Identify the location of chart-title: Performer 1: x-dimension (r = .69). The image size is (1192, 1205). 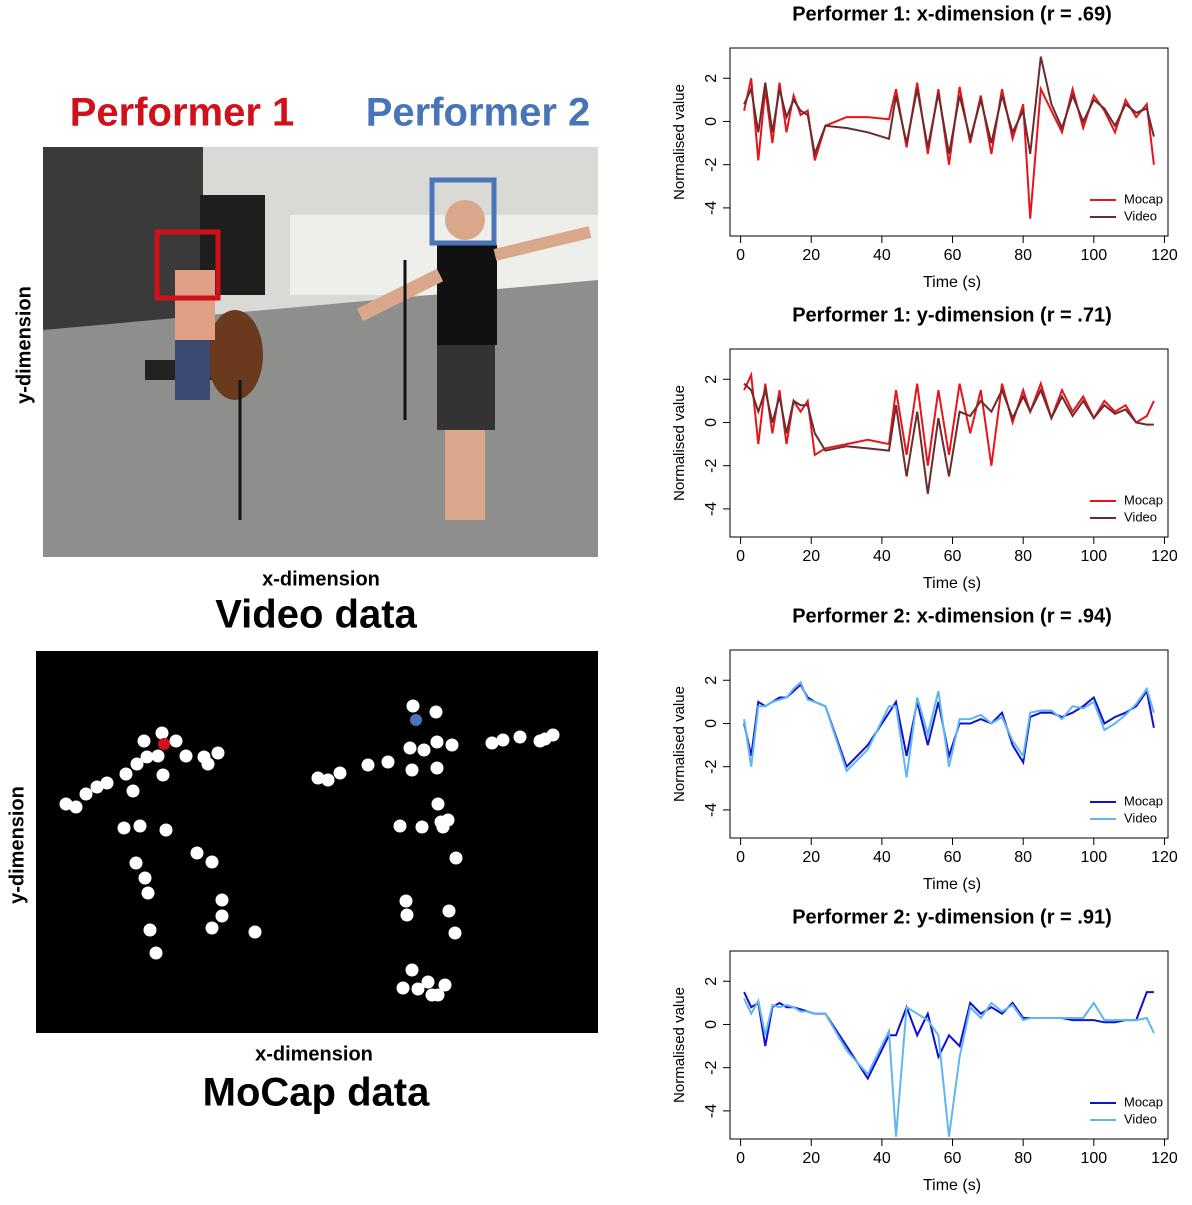
(952, 14).